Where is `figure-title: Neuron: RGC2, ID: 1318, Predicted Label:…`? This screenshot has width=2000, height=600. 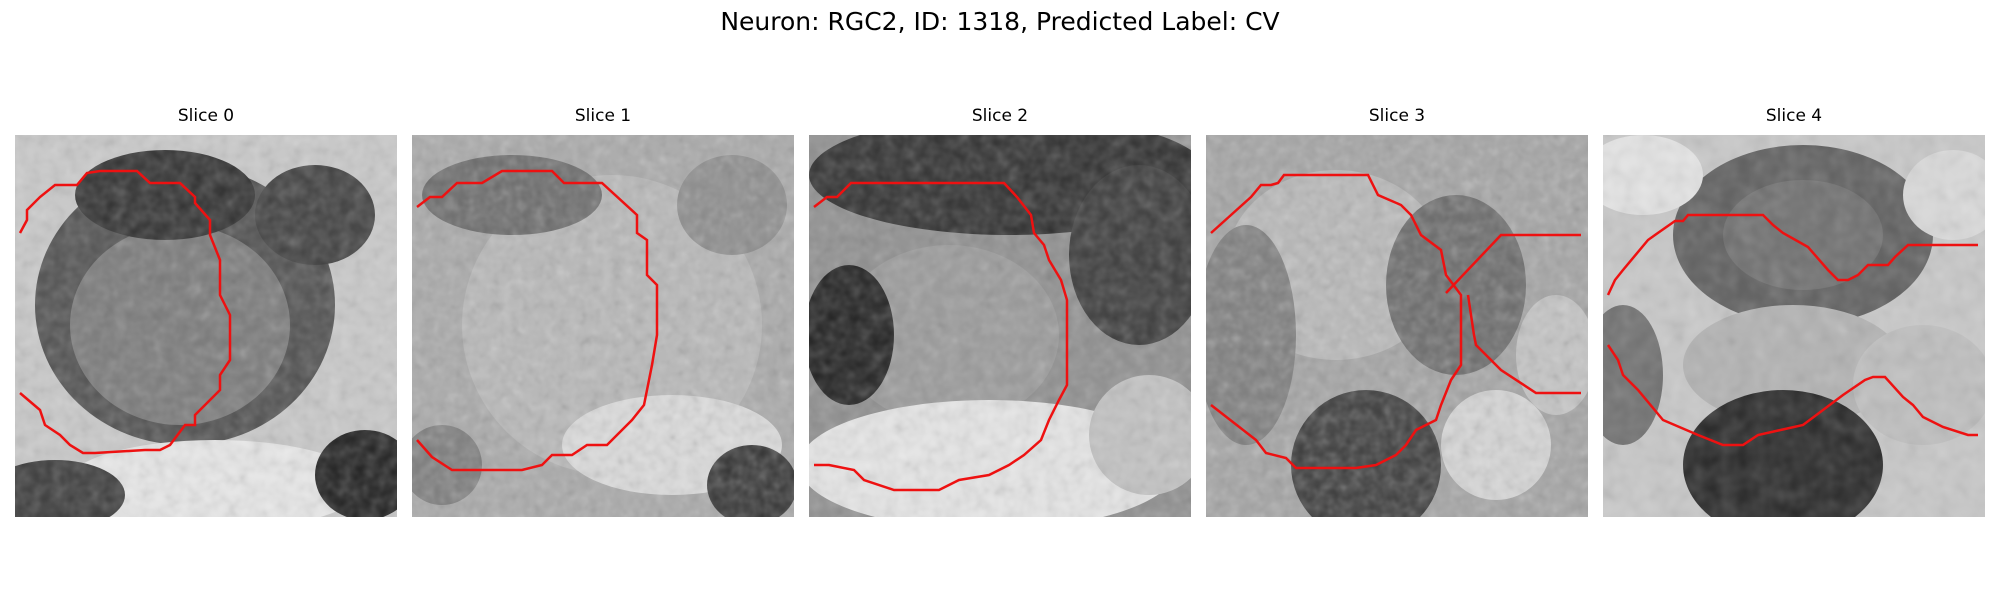 figure-title: Neuron: RGC2, ID: 1318, Predicted Label:… is located at coordinates (1000, 21).